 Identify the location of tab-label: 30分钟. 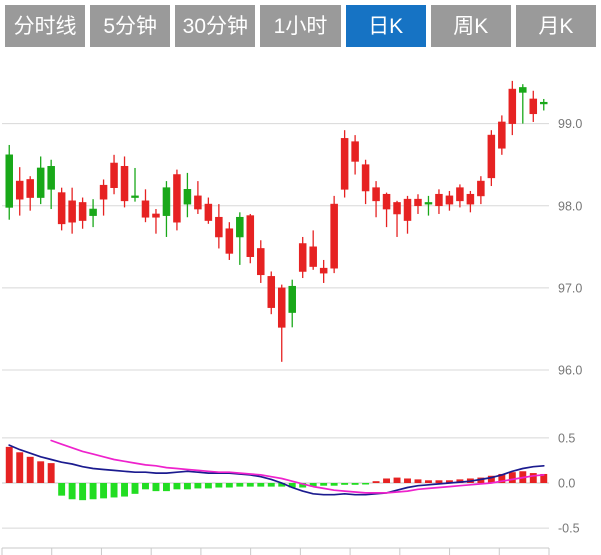
(215, 26).